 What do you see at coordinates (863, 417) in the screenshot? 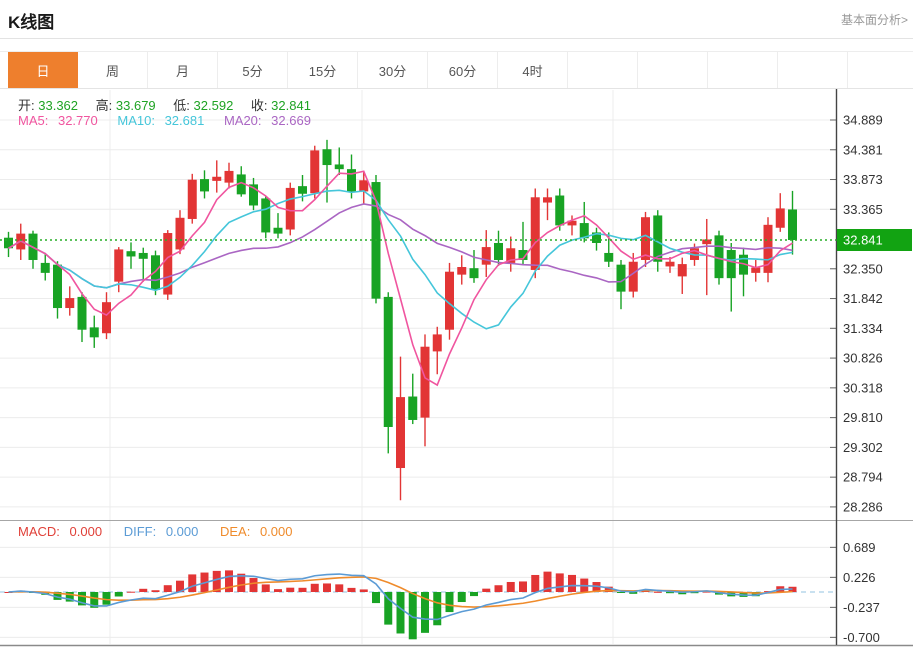
I see `svg-text: 29.810` at bounding box center [863, 417].